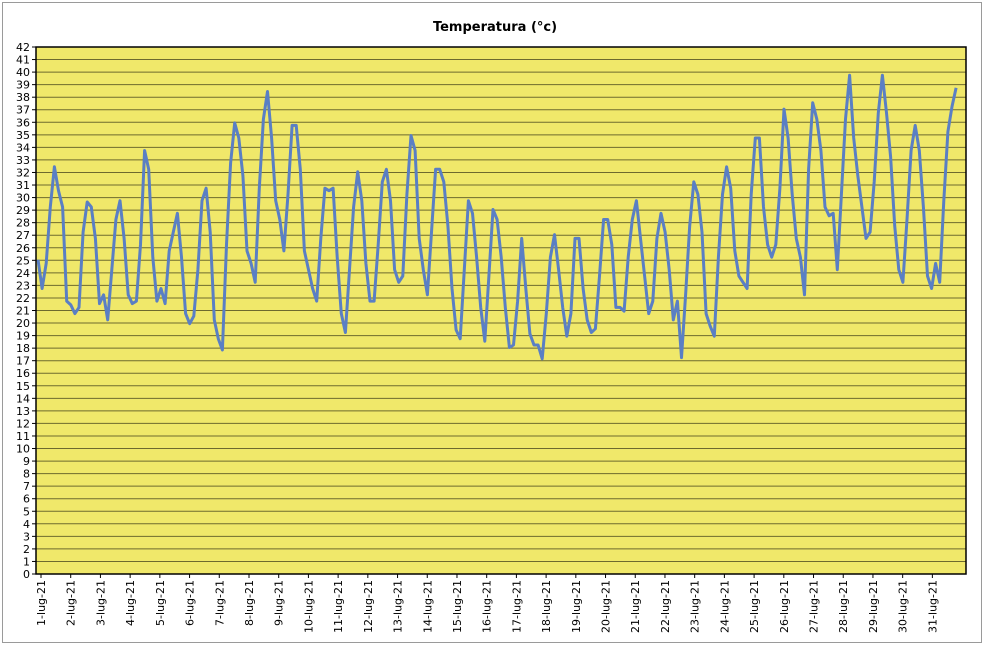 This screenshot has width=986, height=647. I want to click on y-tick-label: 14, so click(23, 398).